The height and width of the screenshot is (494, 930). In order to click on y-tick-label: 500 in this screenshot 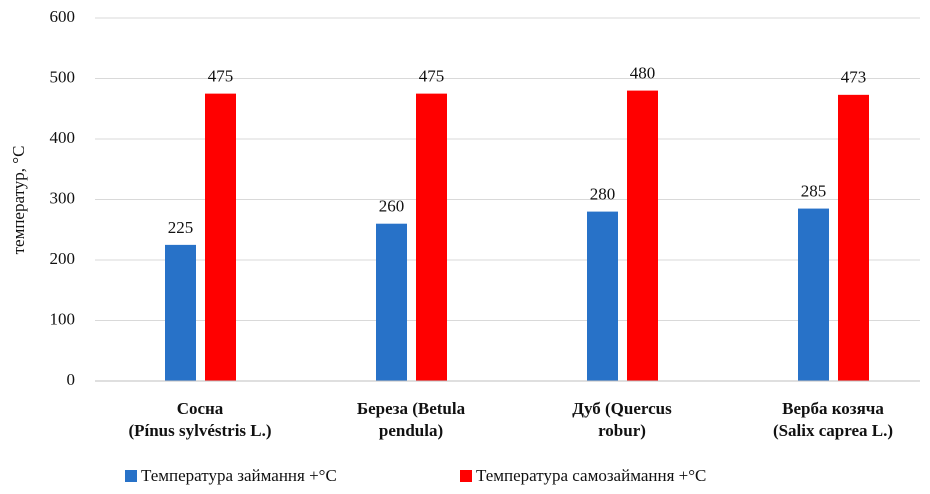, I will do `click(63, 76)`.